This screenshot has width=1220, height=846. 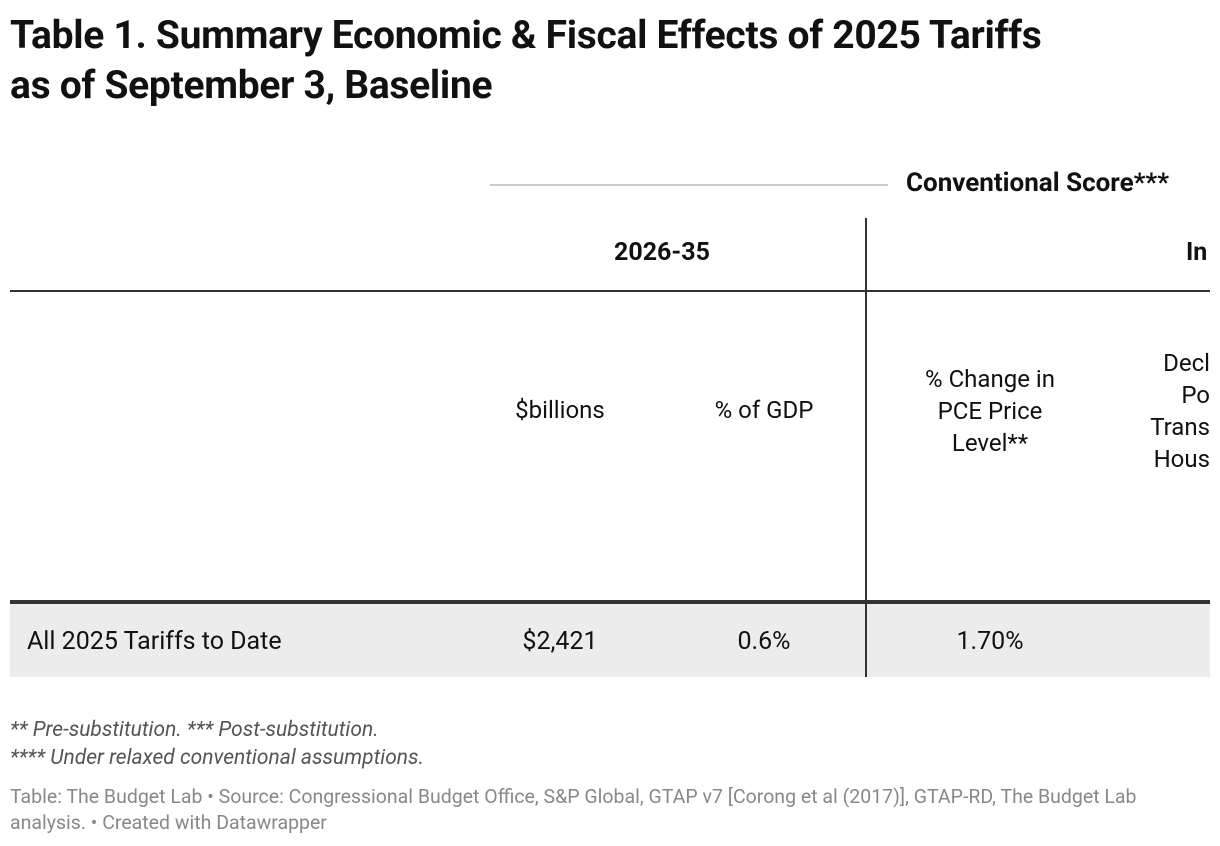 What do you see at coordinates (1186, 363) in the screenshot?
I see `column-header-line: Decl` at bounding box center [1186, 363].